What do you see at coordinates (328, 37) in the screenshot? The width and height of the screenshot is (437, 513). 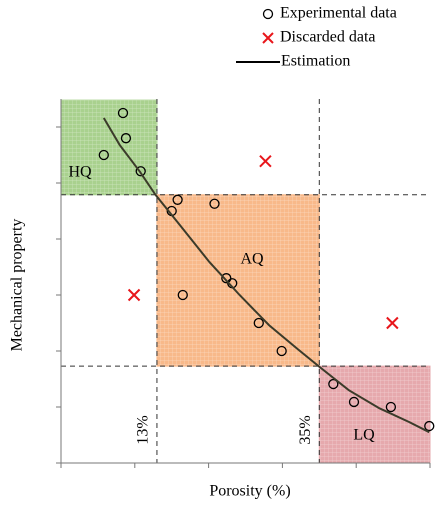 I see `legend-label: Discarded data` at bounding box center [328, 37].